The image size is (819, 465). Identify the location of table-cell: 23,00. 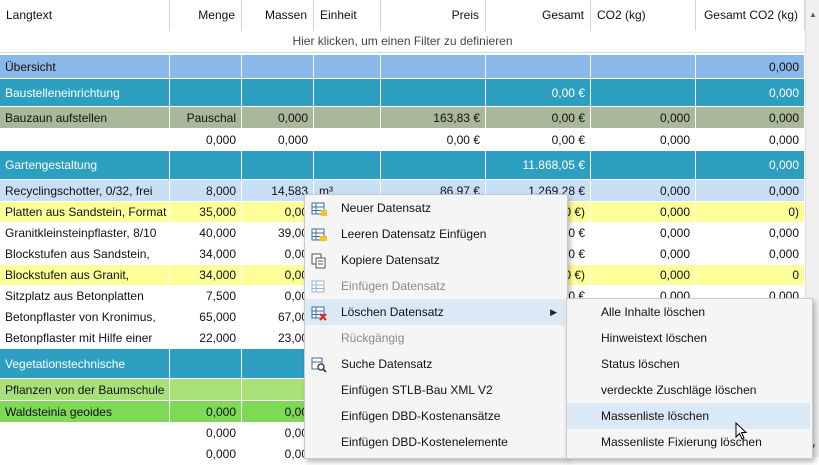
(278, 338).